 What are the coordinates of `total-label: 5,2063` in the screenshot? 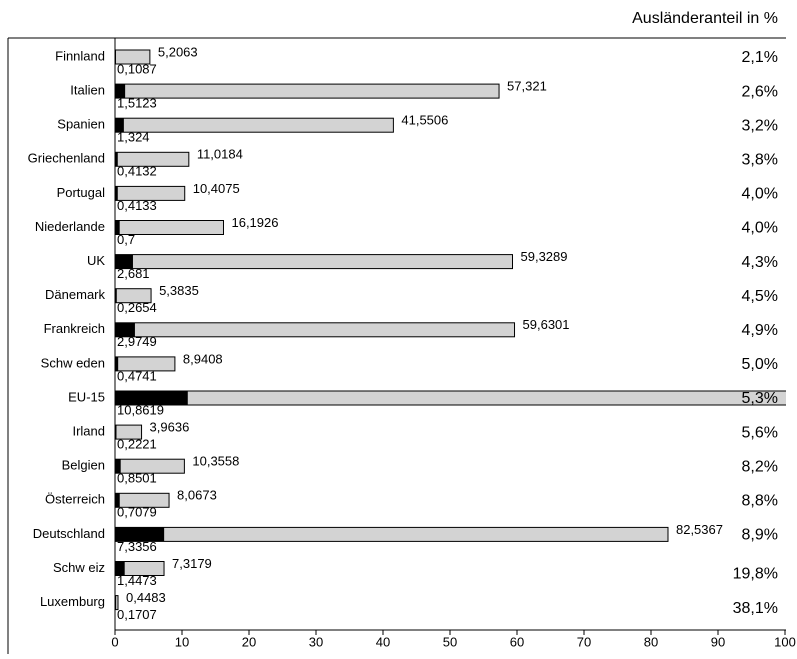 It's located at (178, 51).